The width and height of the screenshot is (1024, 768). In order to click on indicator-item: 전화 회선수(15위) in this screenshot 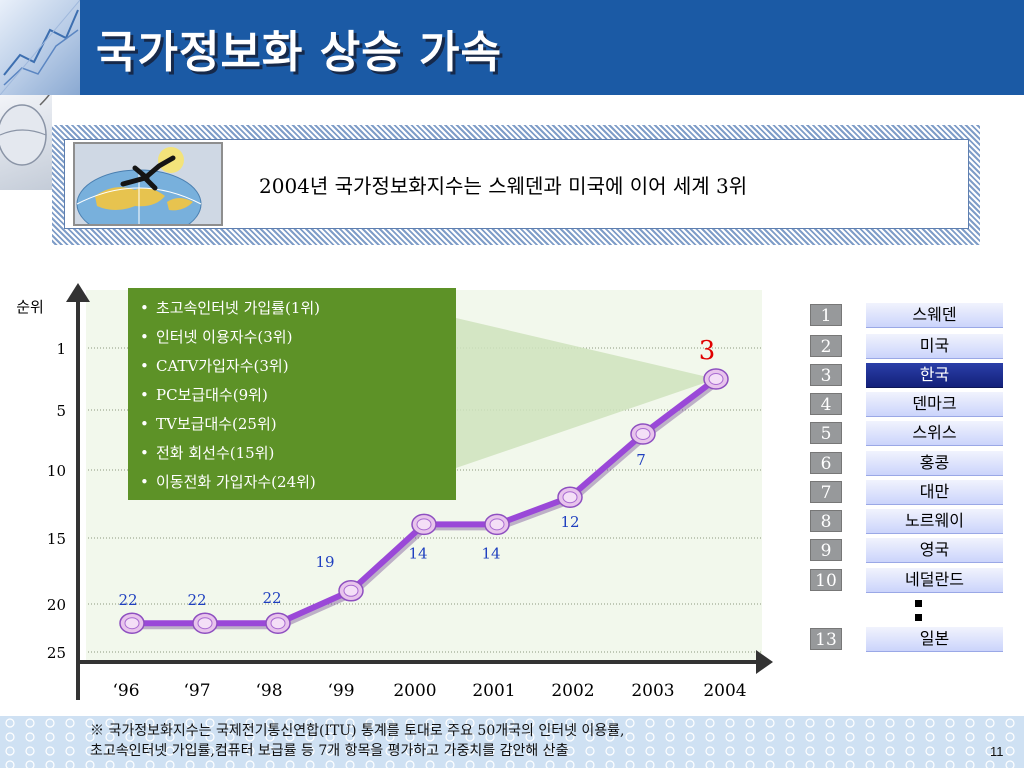, I will do `click(294, 453)`.